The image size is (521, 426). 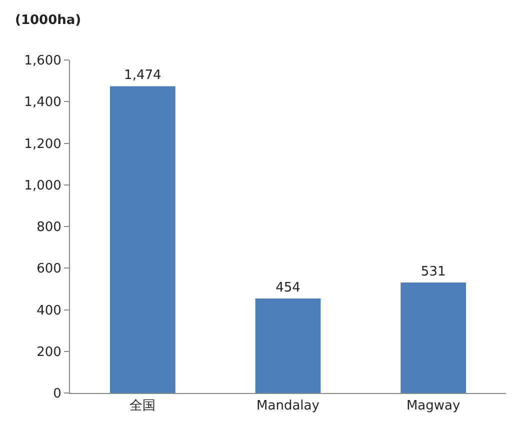 I want to click on y-tick-label: 1,200, so click(x=43, y=144).